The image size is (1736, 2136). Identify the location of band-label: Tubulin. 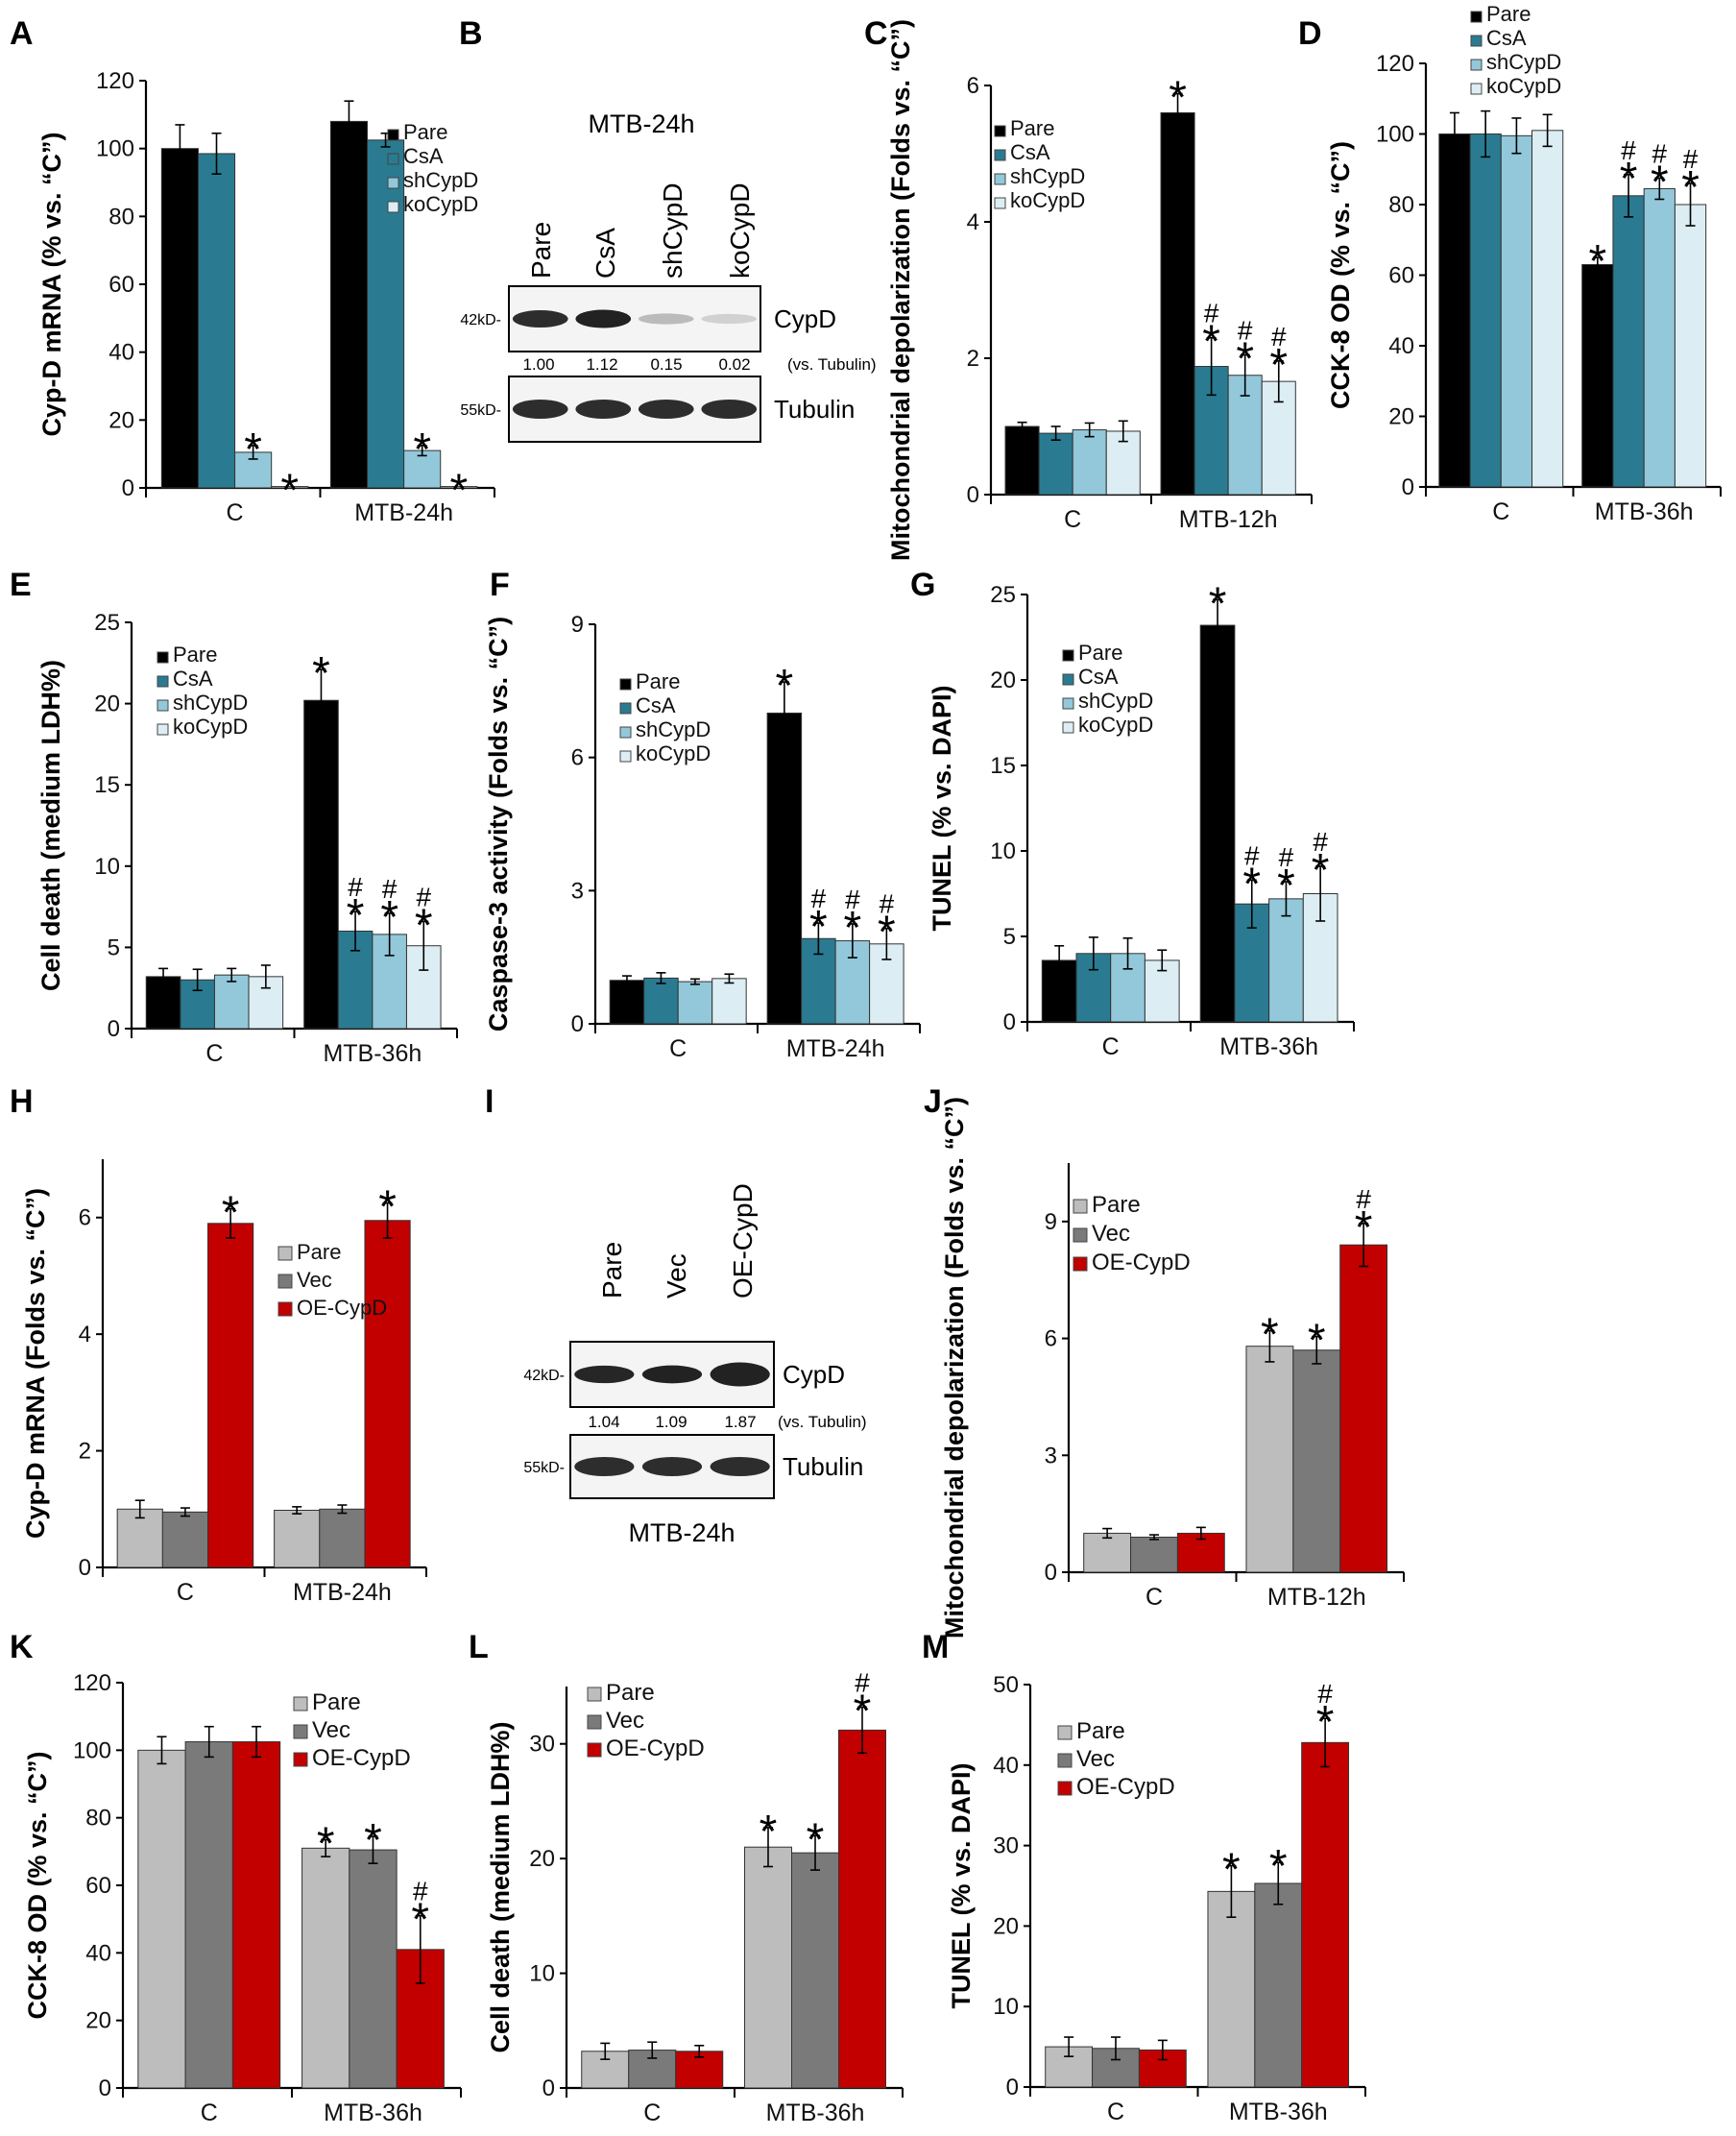
(823, 1467).